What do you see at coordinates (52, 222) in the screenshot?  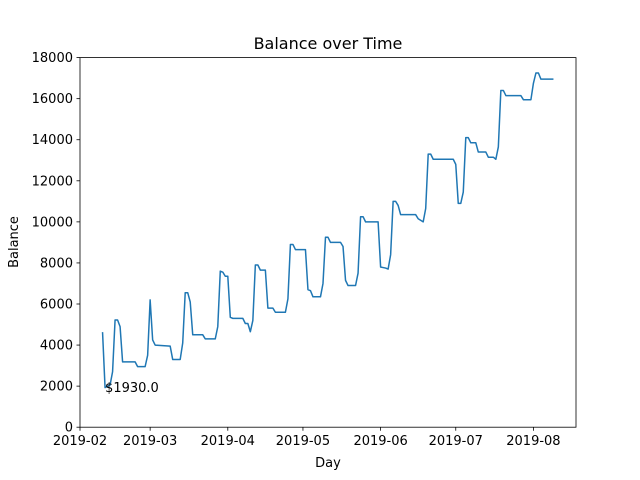 I see `y-tick-label: 10000` at bounding box center [52, 222].